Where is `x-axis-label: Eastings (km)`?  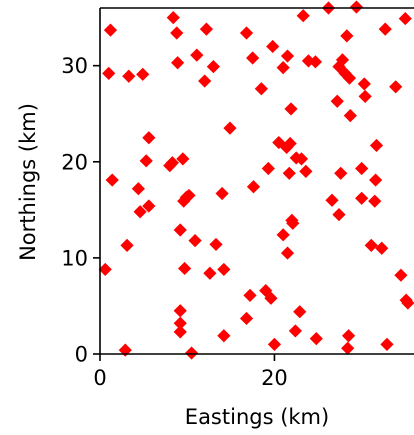
x-axis-label: Eastings (km) is located at coordinates (257, 417).